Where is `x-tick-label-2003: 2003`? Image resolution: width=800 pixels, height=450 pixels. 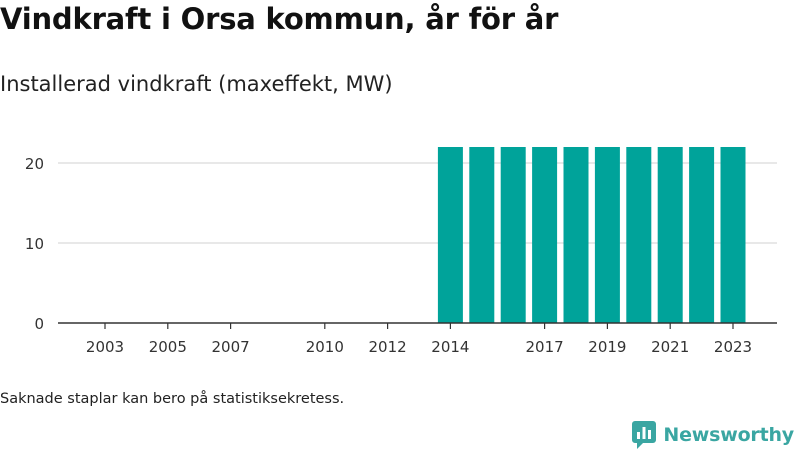 x-tick-label-2003: 2003 is located at coordinates (105, 347).